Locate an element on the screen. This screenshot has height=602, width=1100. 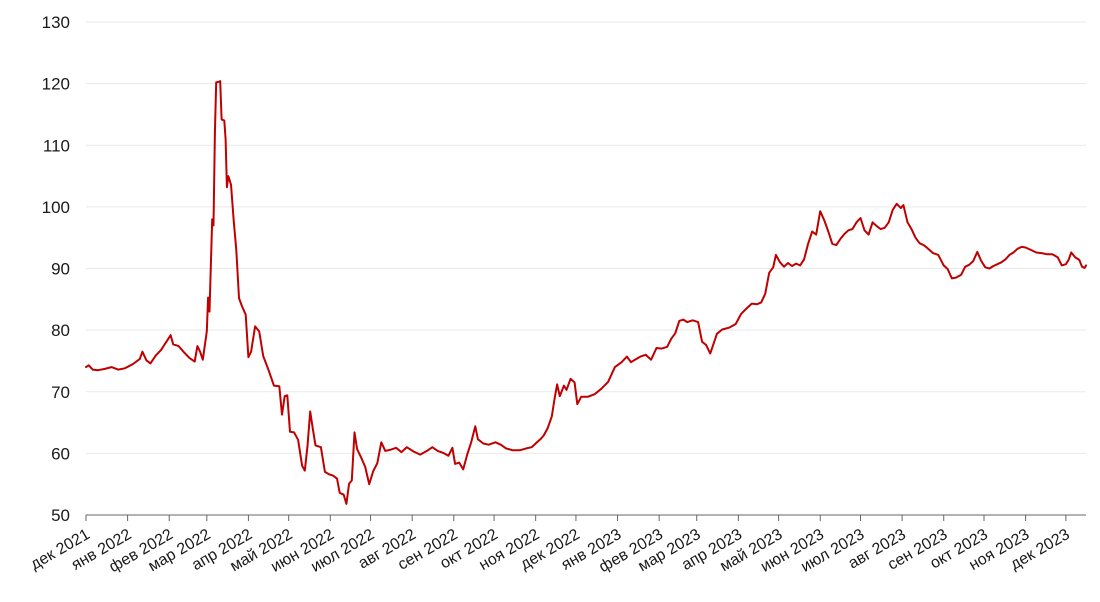
y-tick-label: 90 is located at coordinates (60, 269).